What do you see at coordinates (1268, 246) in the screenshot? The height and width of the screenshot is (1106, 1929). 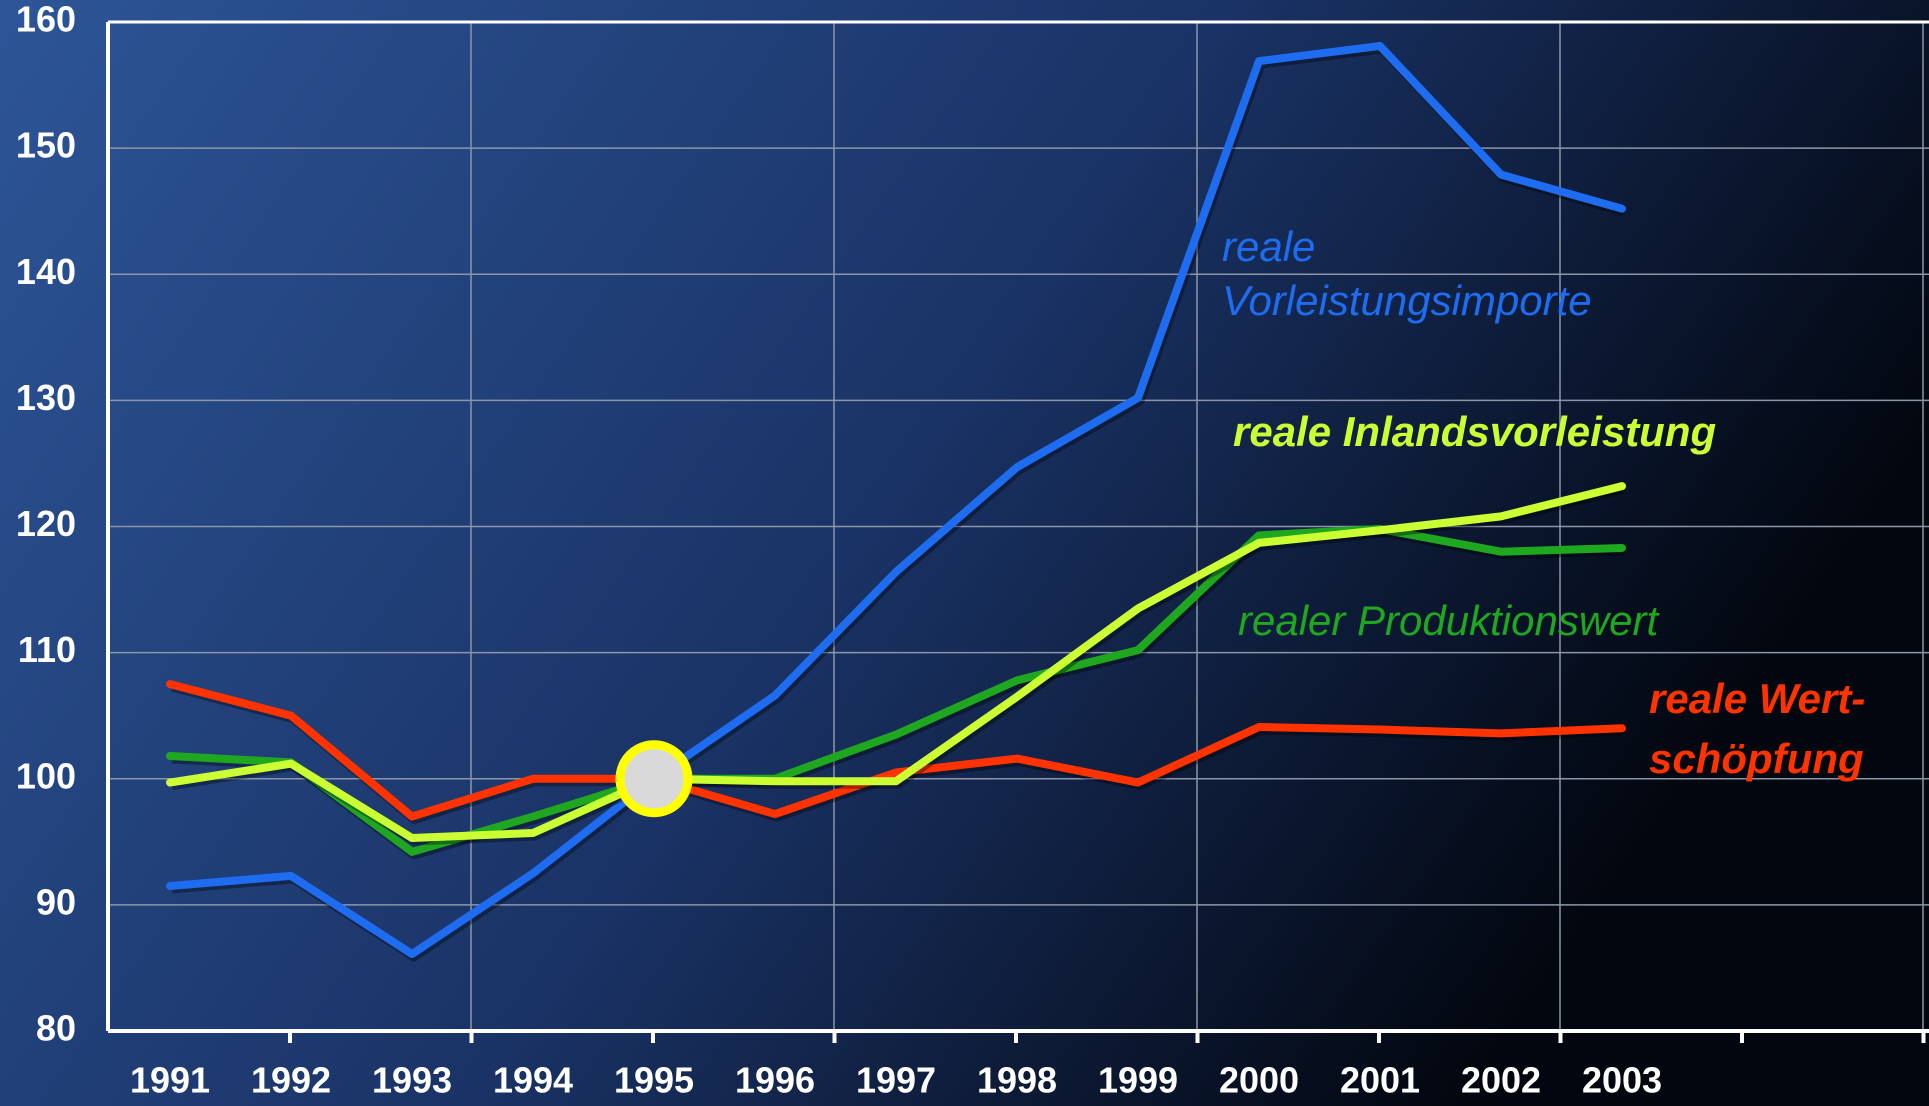 I see `series-label-line: reale` at bounding box center [1268, 246].